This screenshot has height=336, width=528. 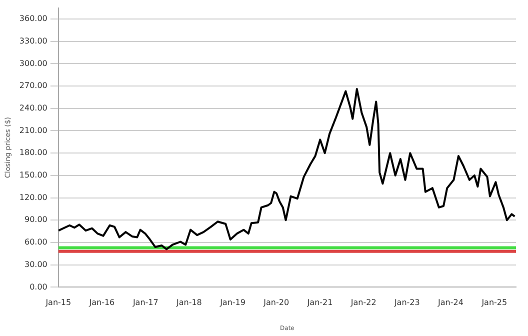 What do you see at coordinates (276, 303) in the screenshot?
I see `x-tick-label: Jan-20` at bounding box center [276, 303].